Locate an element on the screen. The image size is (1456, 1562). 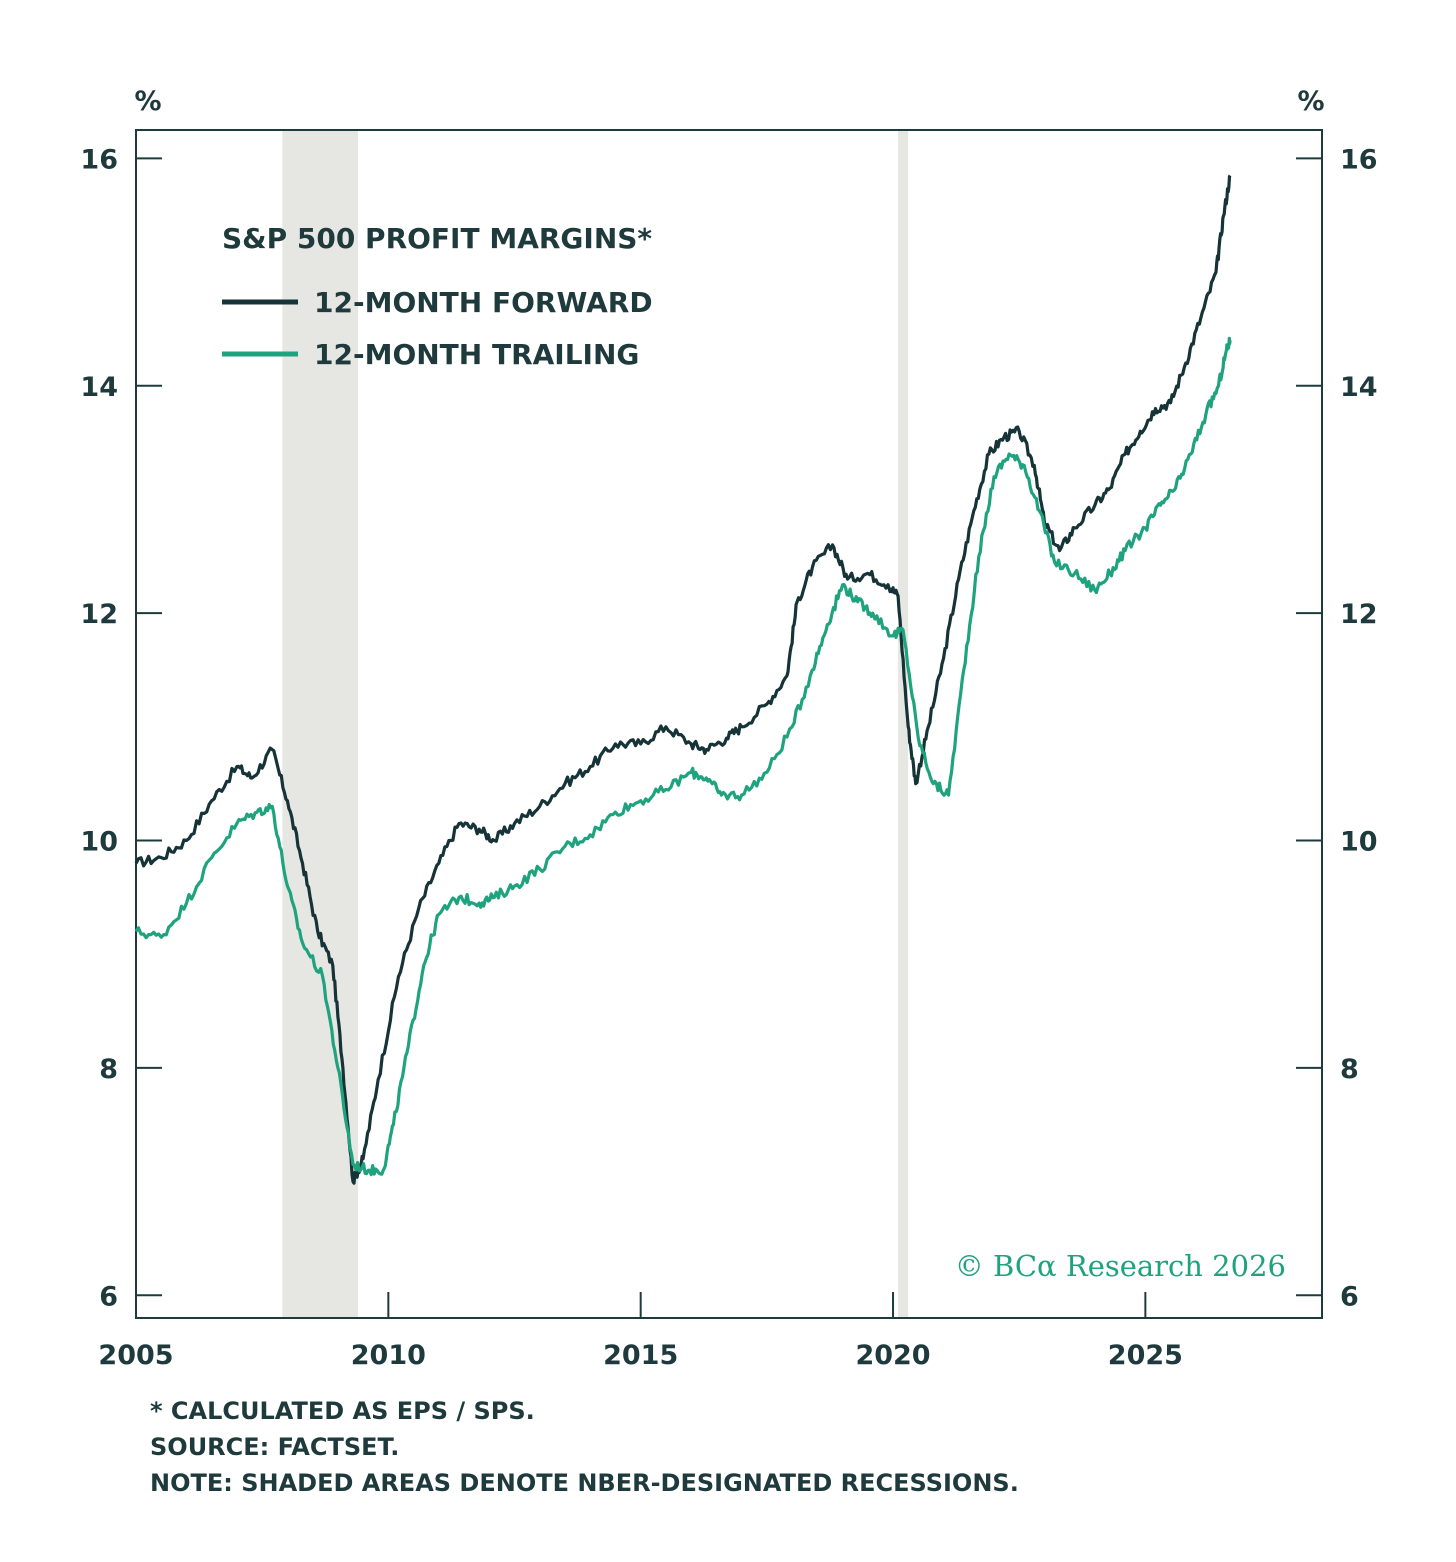
y-axis-unit-right: % is located at coordinates (1310, 101).